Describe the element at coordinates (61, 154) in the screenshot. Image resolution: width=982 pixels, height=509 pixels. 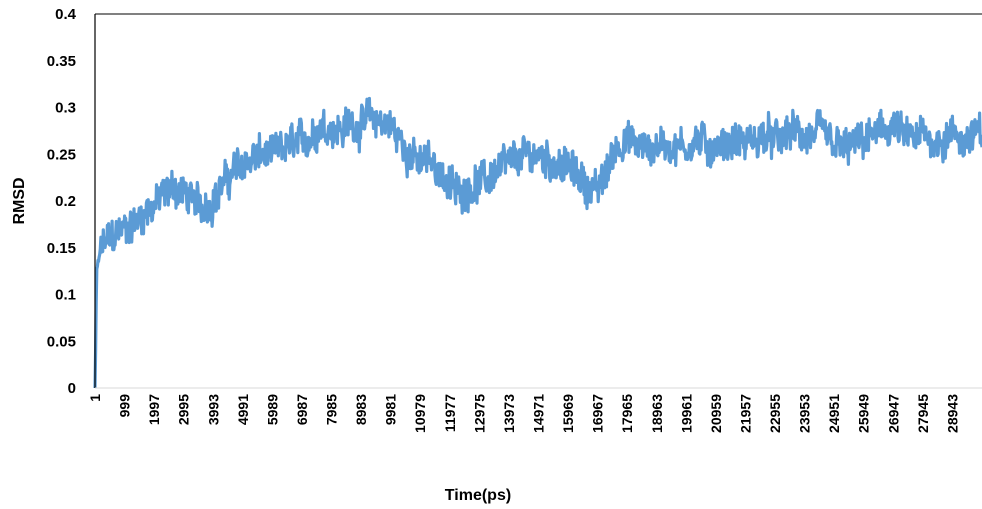
I see `y-tick-label: 0.25` at that location.